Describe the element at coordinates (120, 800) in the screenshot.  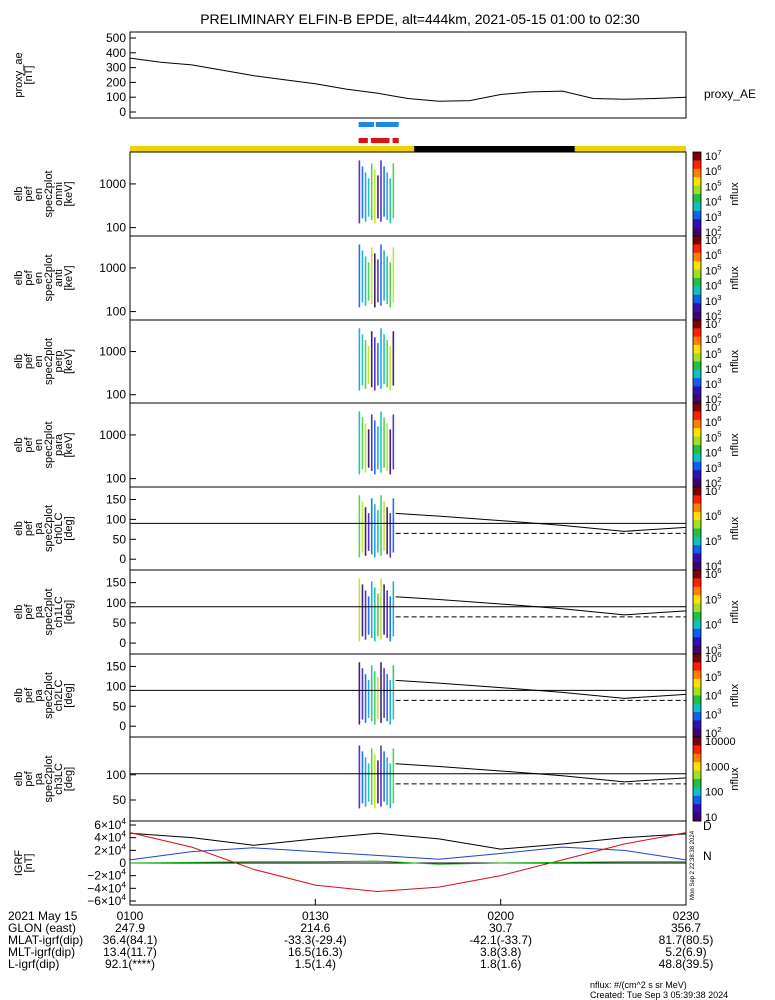
I see `ytick-label: 50` at that location.